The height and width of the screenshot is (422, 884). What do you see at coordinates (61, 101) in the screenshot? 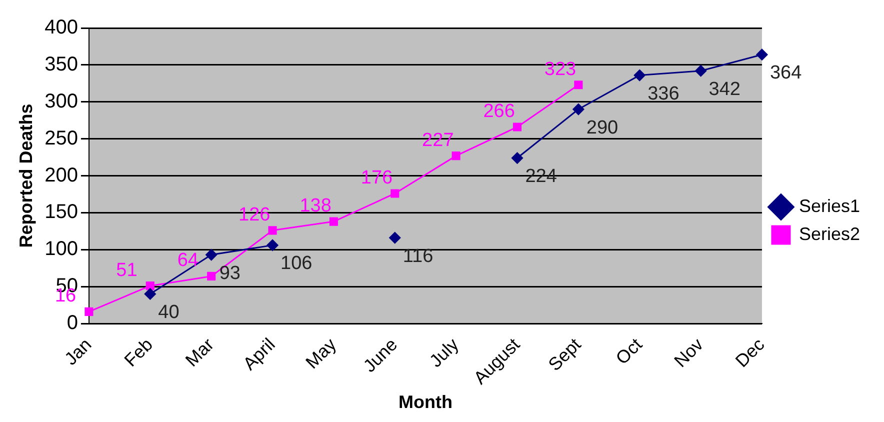
I see `y-tick-label: 300` at bounding box center [61, 101].